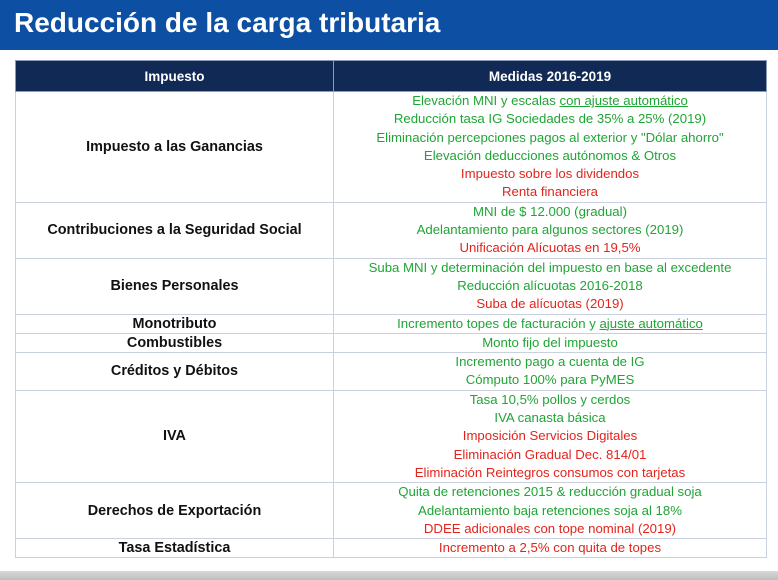  Describe the element at coordinates (498, 323) in the screenshot. I see `medida-text: Incremento topes de facturación y` at that location.